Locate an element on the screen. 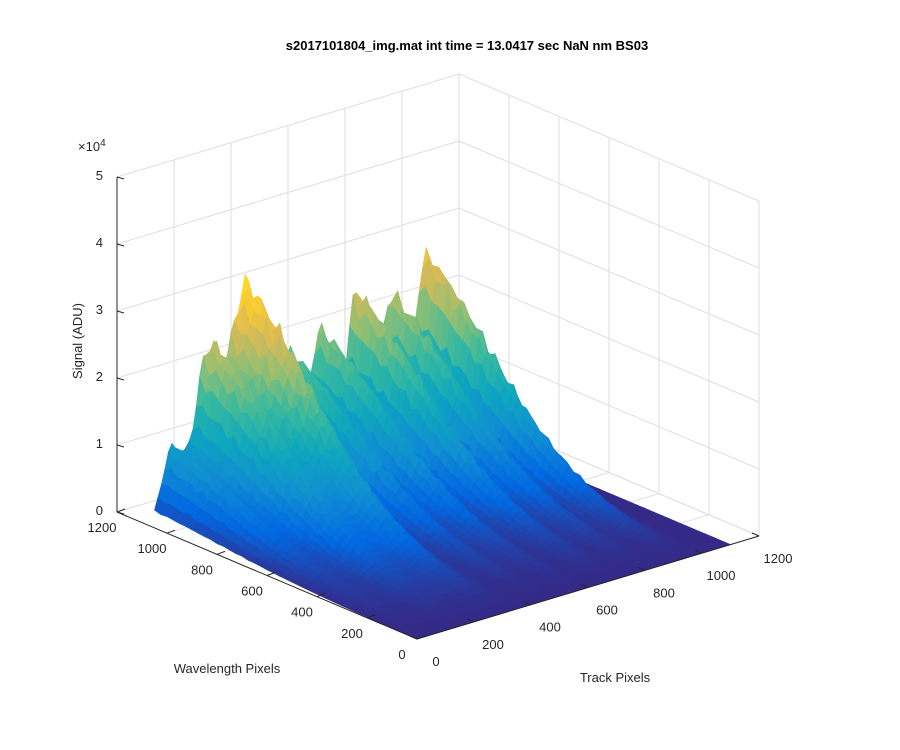 Image resolution: width=900 pixels, height=750 pixels. y-tick-label: 1200 is located at coordinates (102, 527).